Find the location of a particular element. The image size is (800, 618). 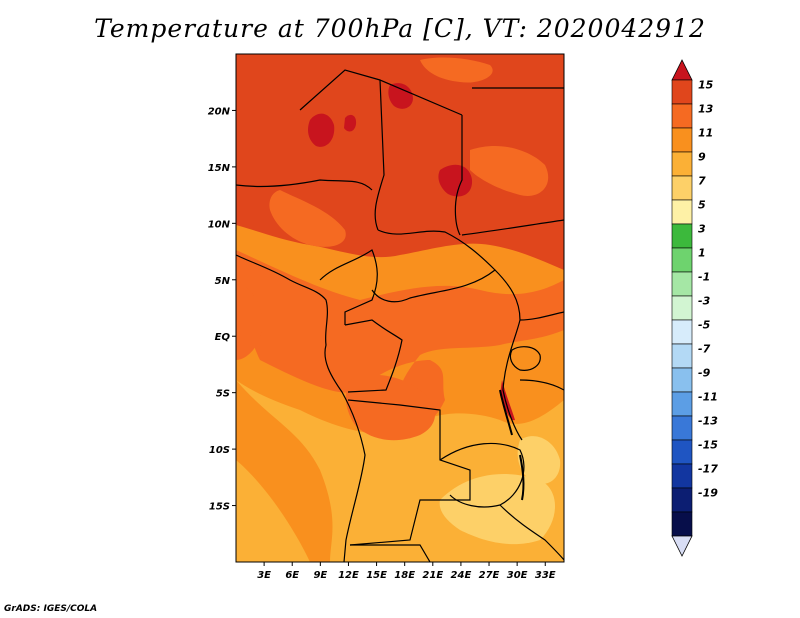

band-15-pocket-d is located at coordinates (350, 123).